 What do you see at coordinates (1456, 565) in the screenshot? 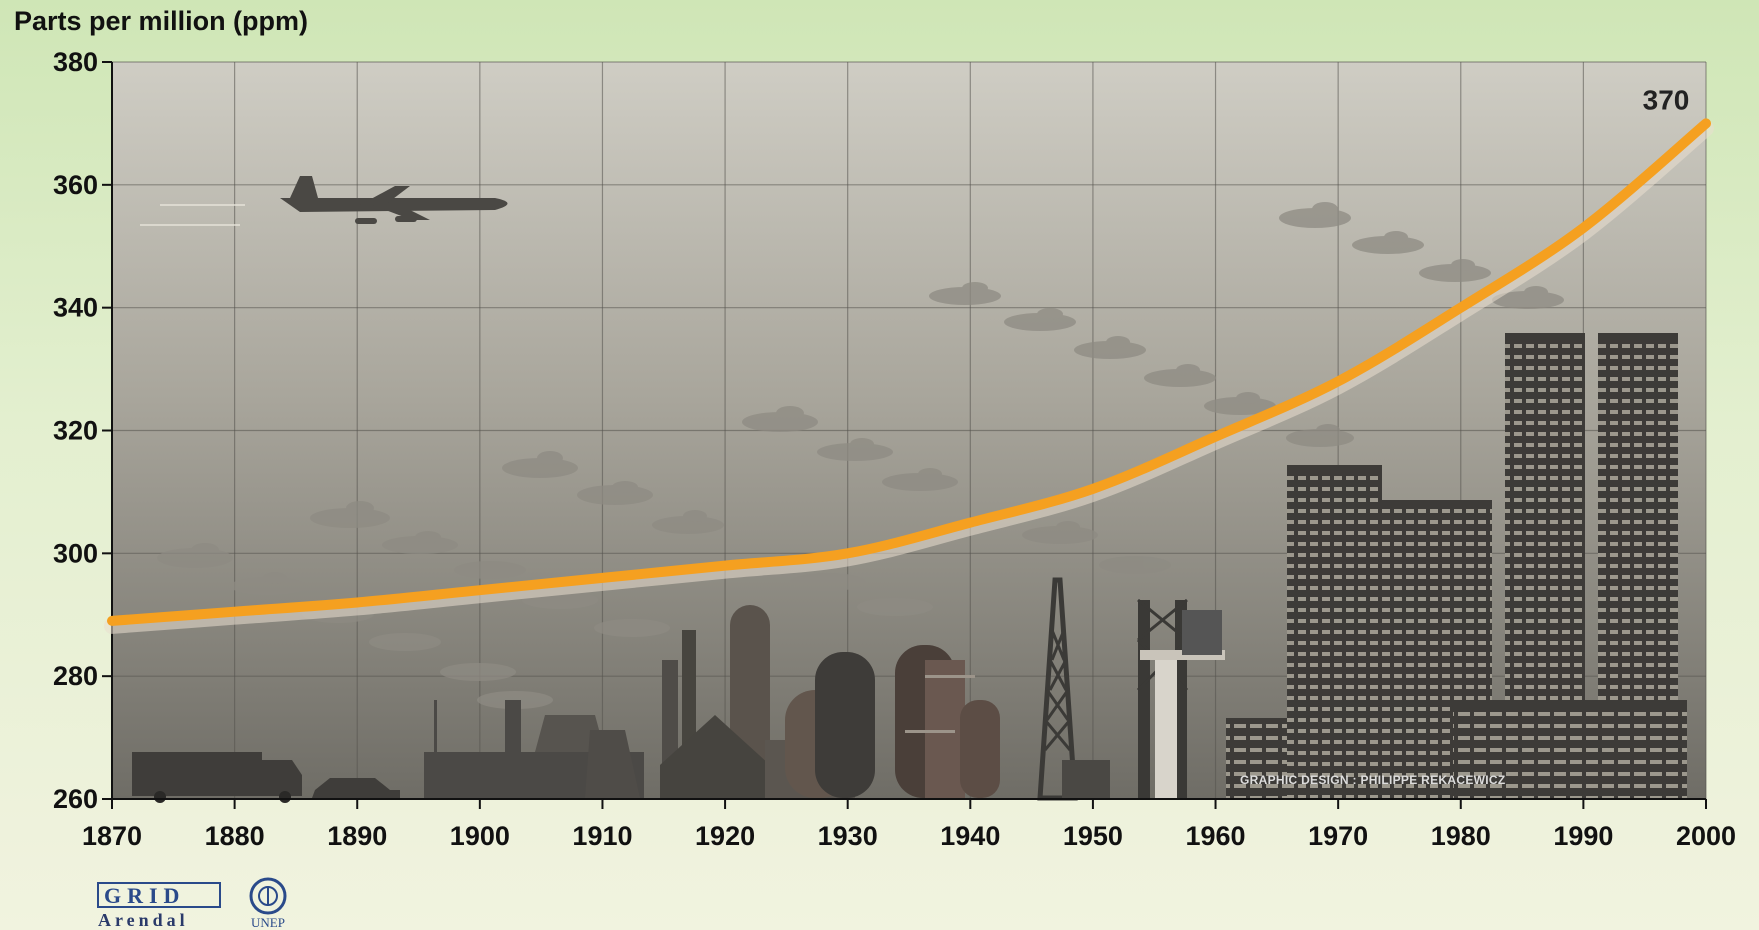
I see `city-skyline` at bounding box center [1456, 565].